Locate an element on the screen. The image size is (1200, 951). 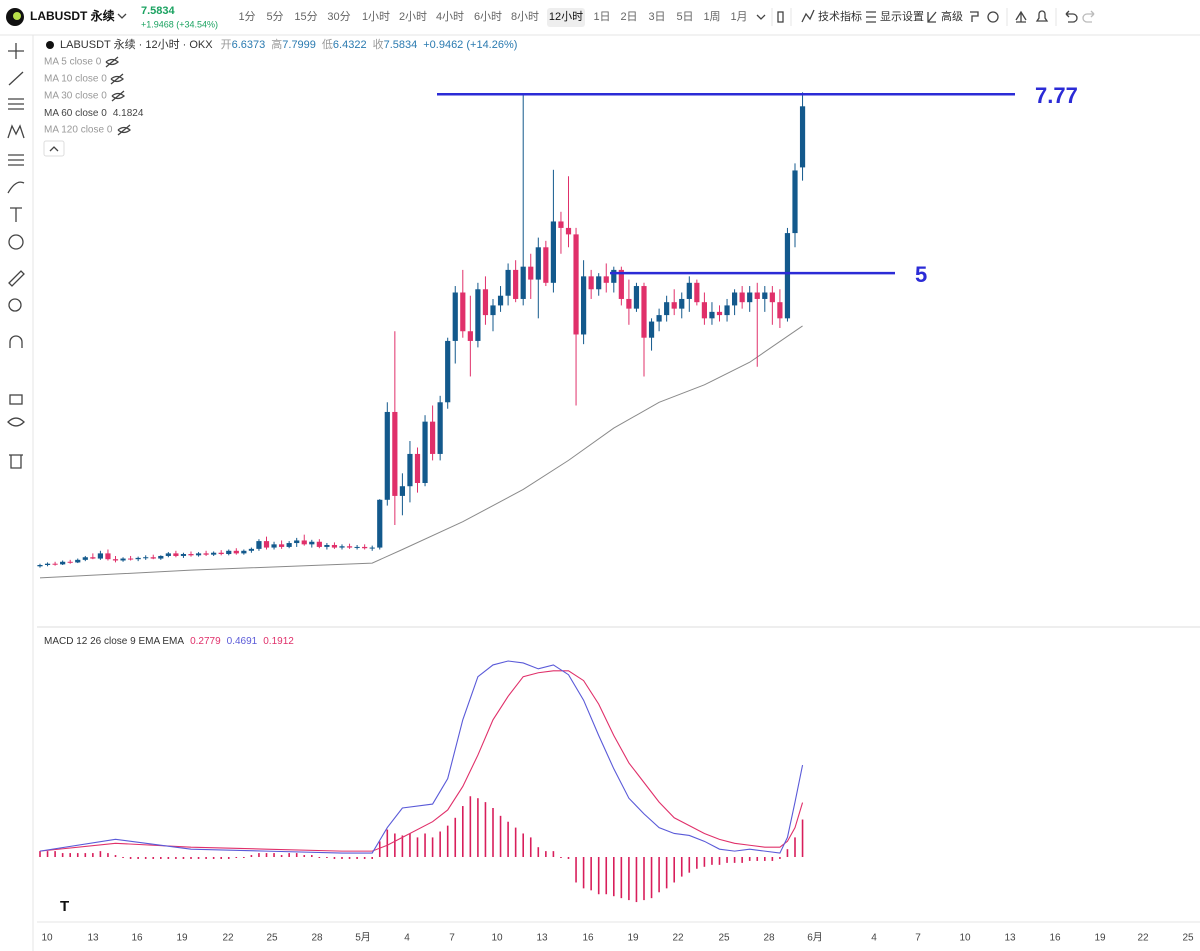
ma-label: MA 10 close 0 is located at coordinates (75, 79).